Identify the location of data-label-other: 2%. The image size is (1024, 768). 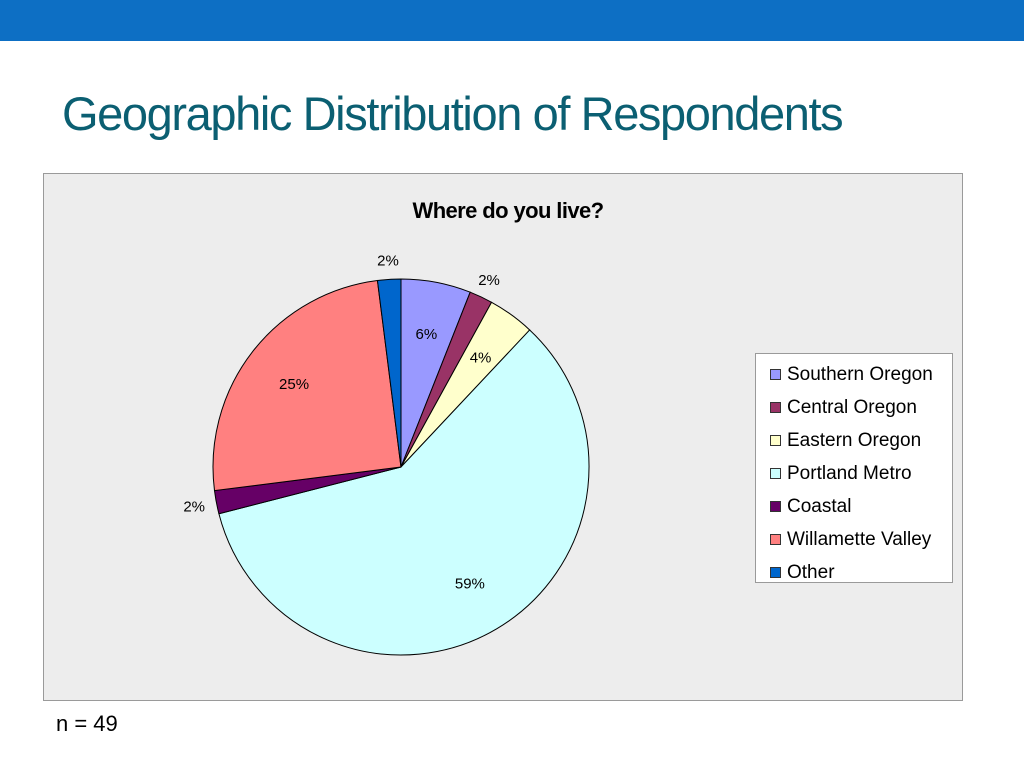
(388, 261).